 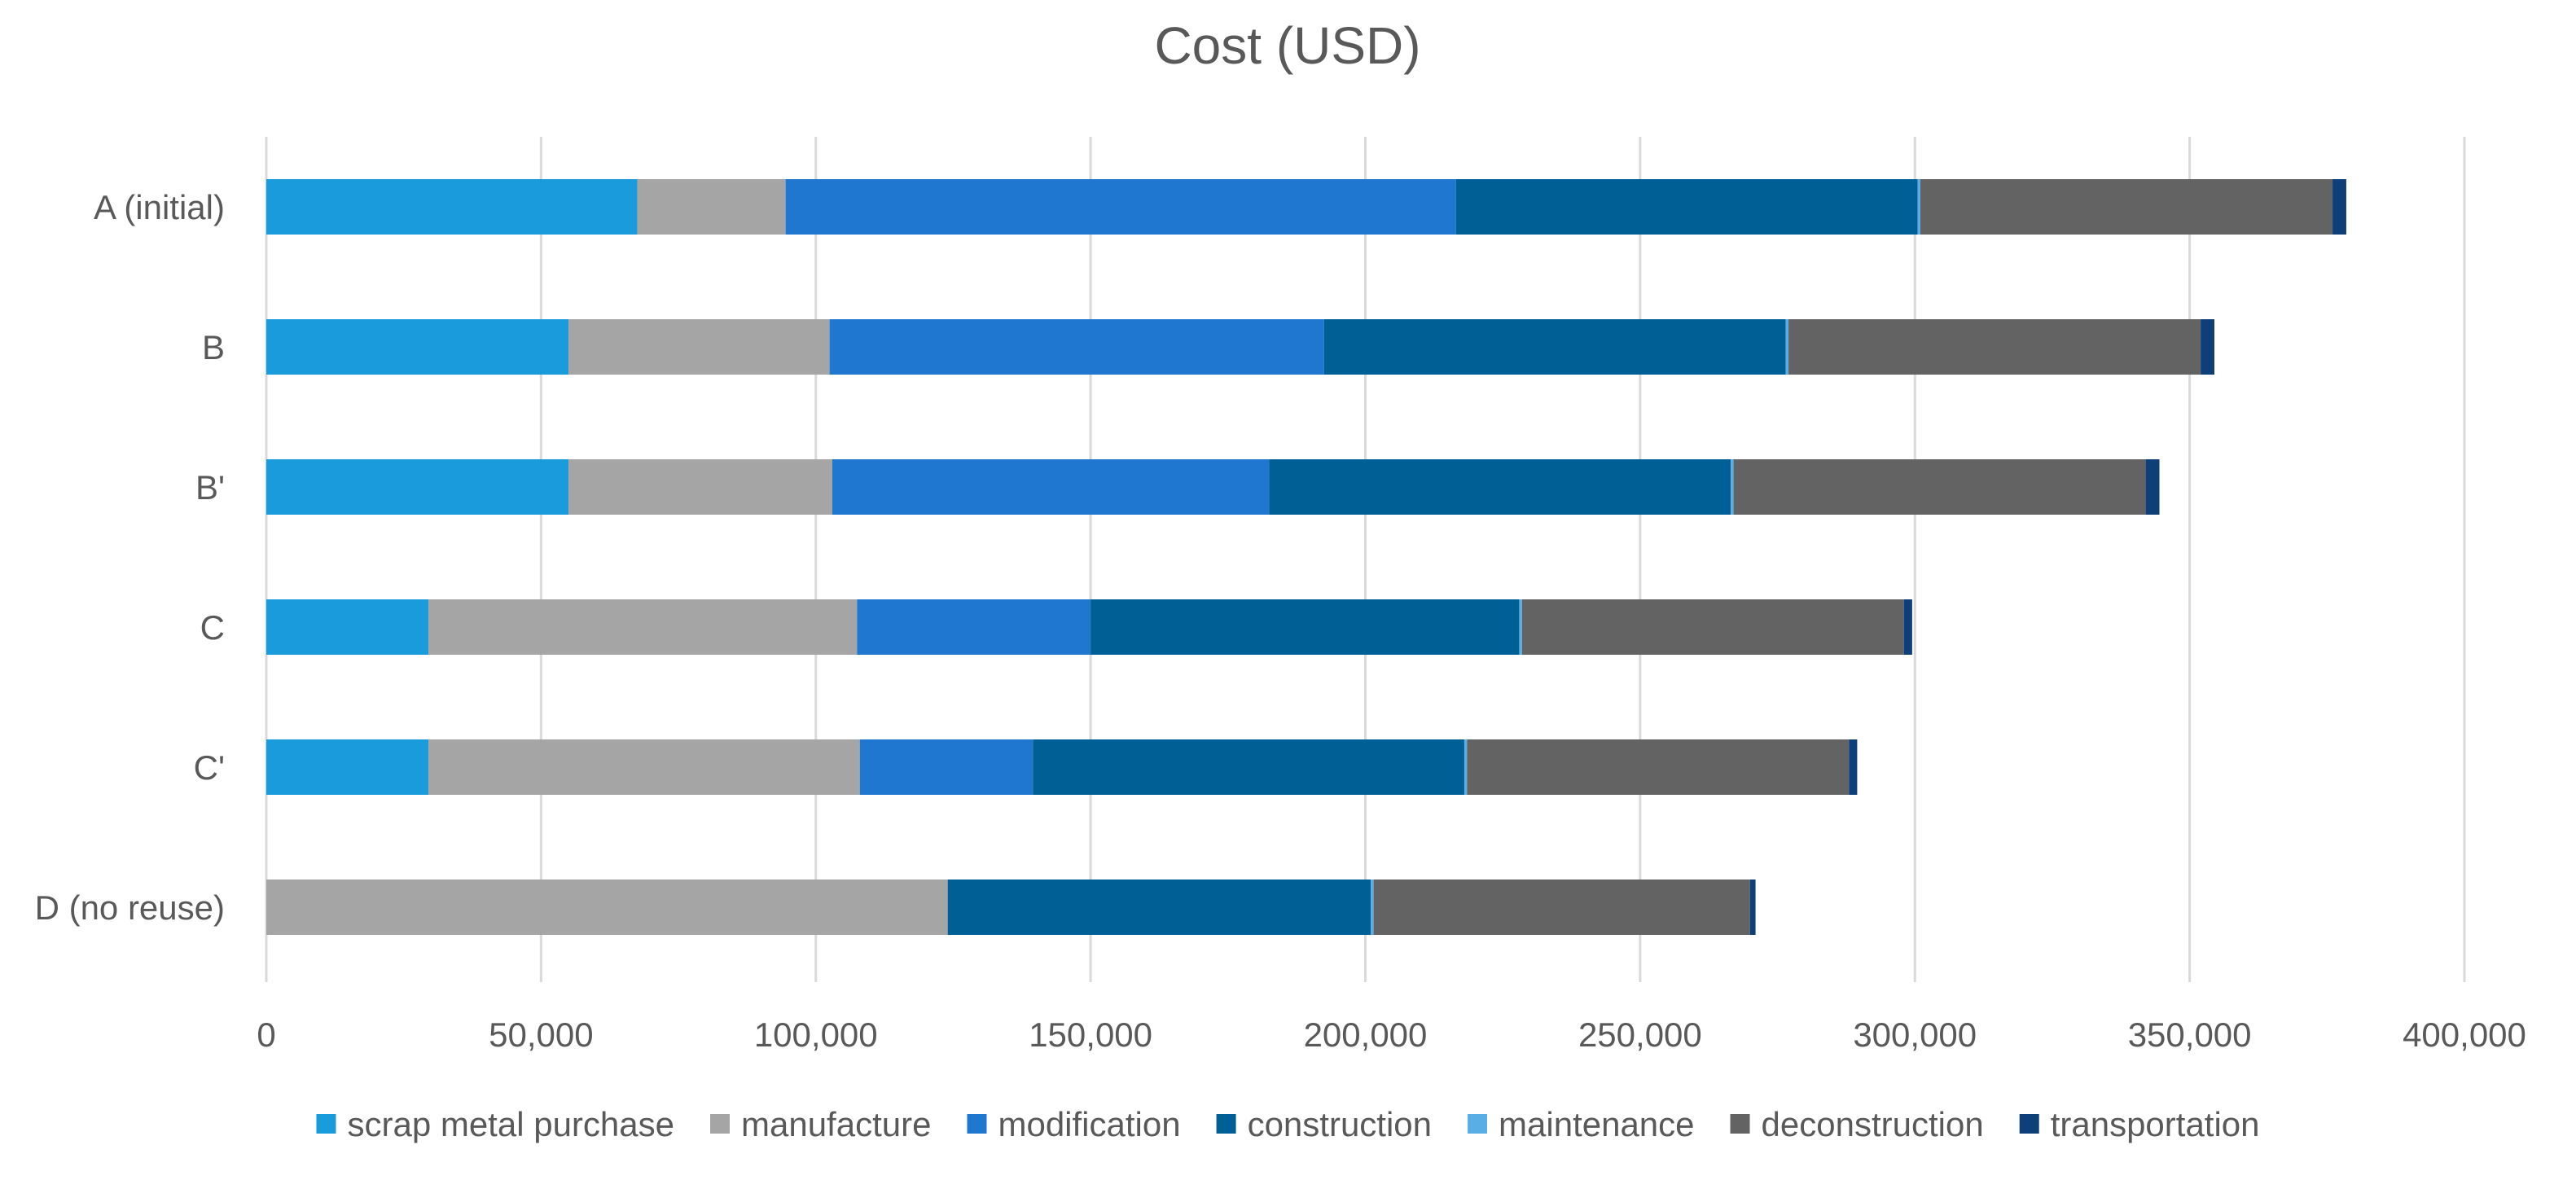 What do you see at coordinates (541, 1035) in the screenshot?
I see `x-tick-label: 50,000` at bounding box center [541, 1035].